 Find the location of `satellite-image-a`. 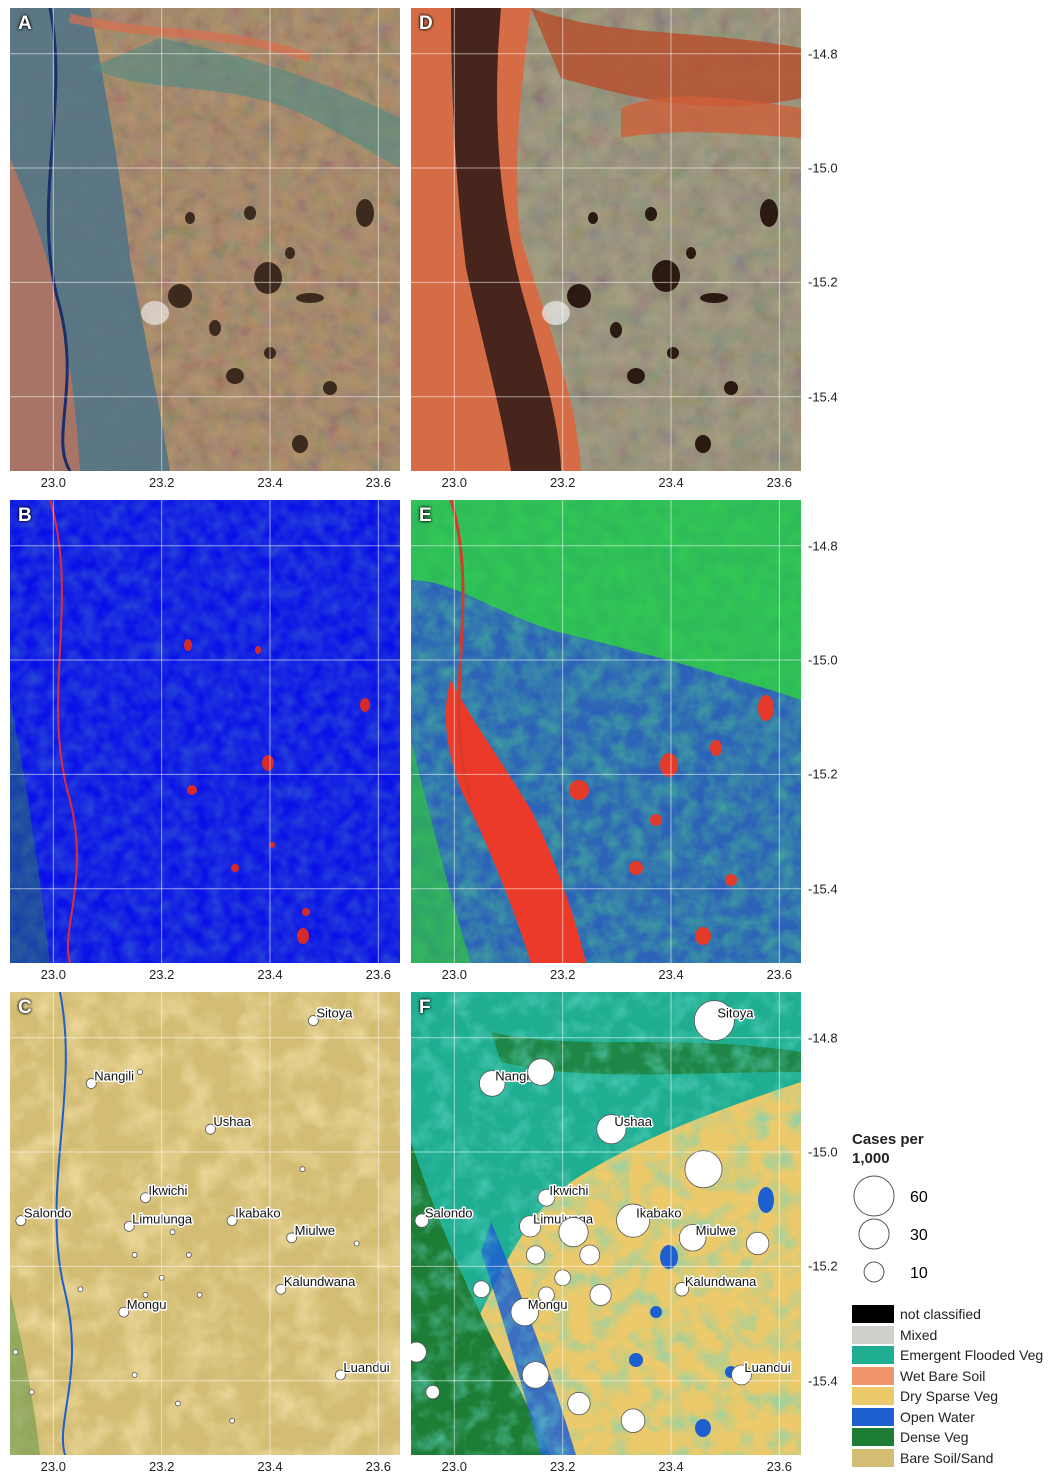

satellite-image-a is located at coordinates (205, 239).